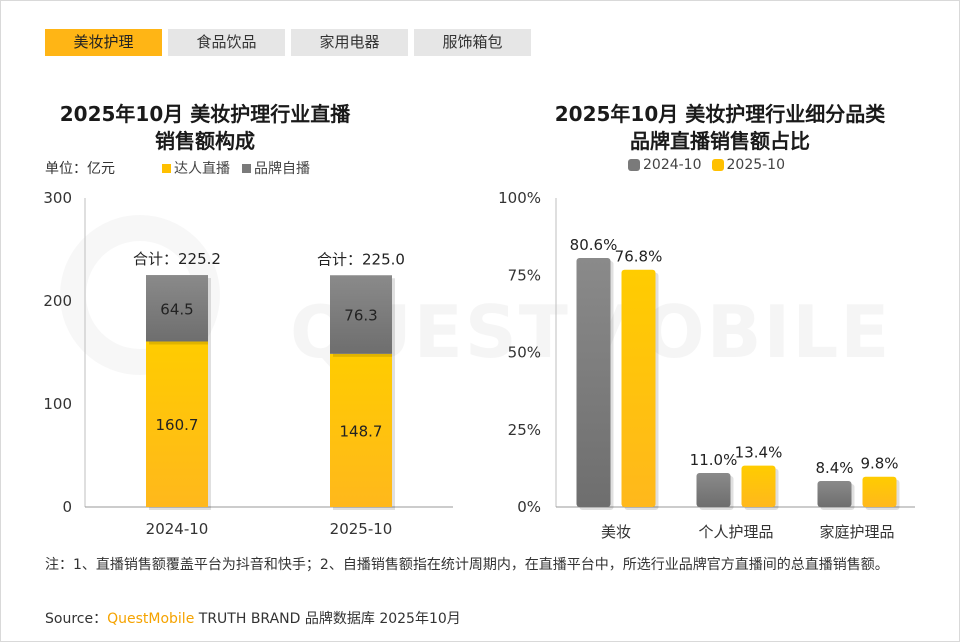 This screenshot has height=642, width=960. Describe the element at coordinates (282, 169) in the screenshot. I see `legend-label-brand: 品牌自播` at that location.